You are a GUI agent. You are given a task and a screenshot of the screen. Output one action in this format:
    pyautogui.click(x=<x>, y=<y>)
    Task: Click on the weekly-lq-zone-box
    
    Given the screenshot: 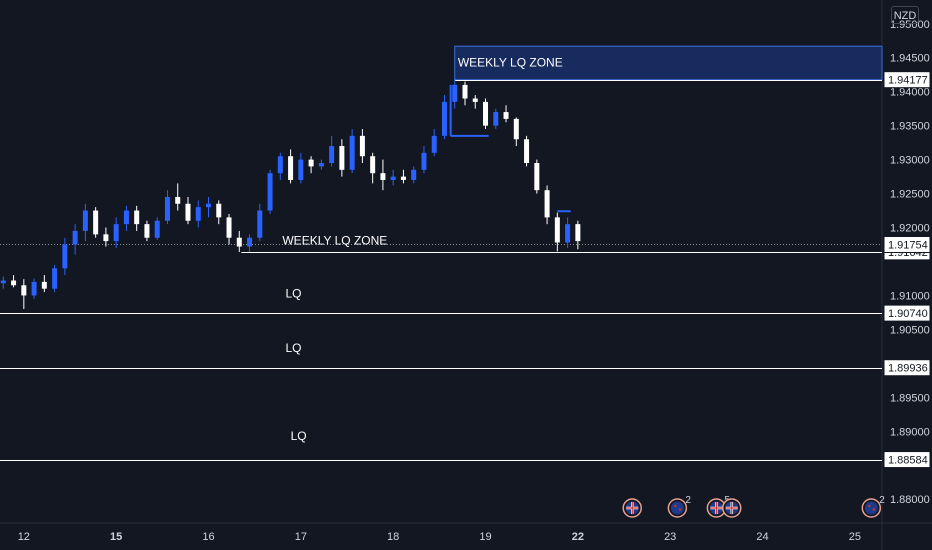 What is the action you would take?
    pyautogui.click(x=668, y=63)
    